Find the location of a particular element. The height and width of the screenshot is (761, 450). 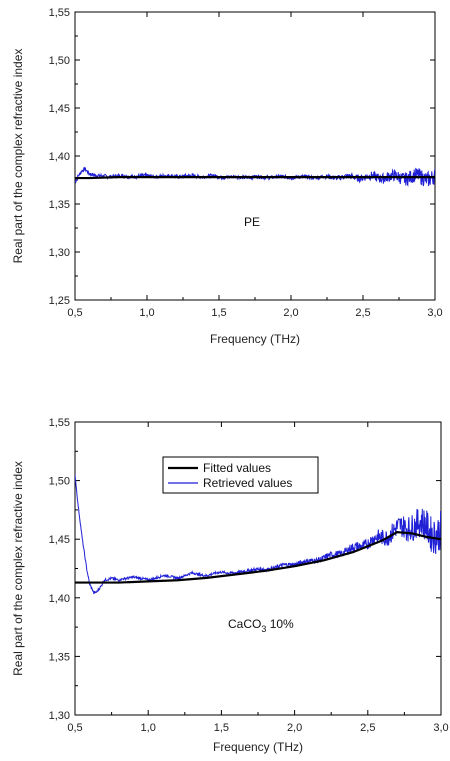

retrieved-series-line is located at coordinates (258, 534).